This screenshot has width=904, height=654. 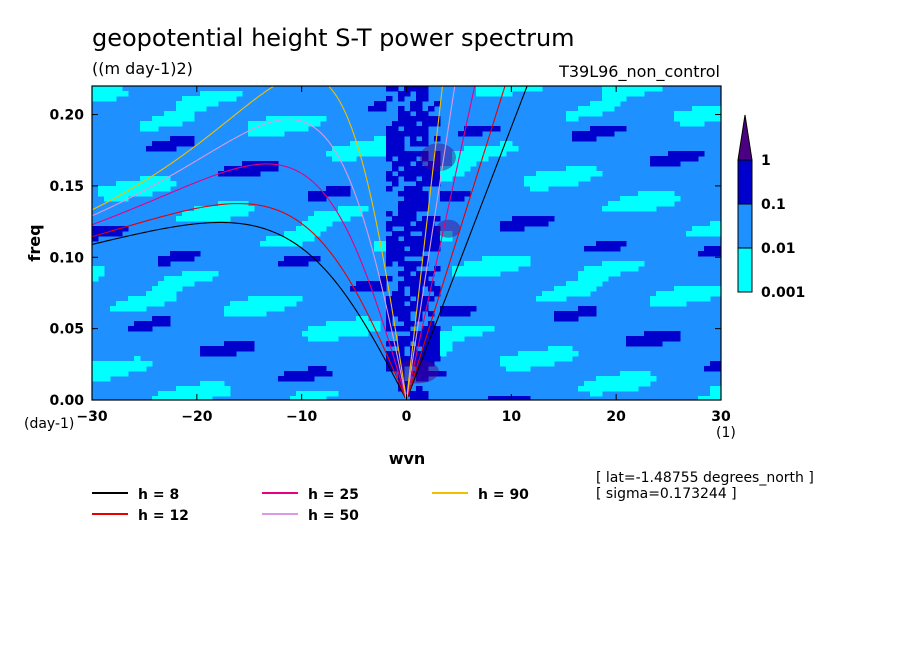 I want to click on colorbar-segment, so click(x=745, y=226).